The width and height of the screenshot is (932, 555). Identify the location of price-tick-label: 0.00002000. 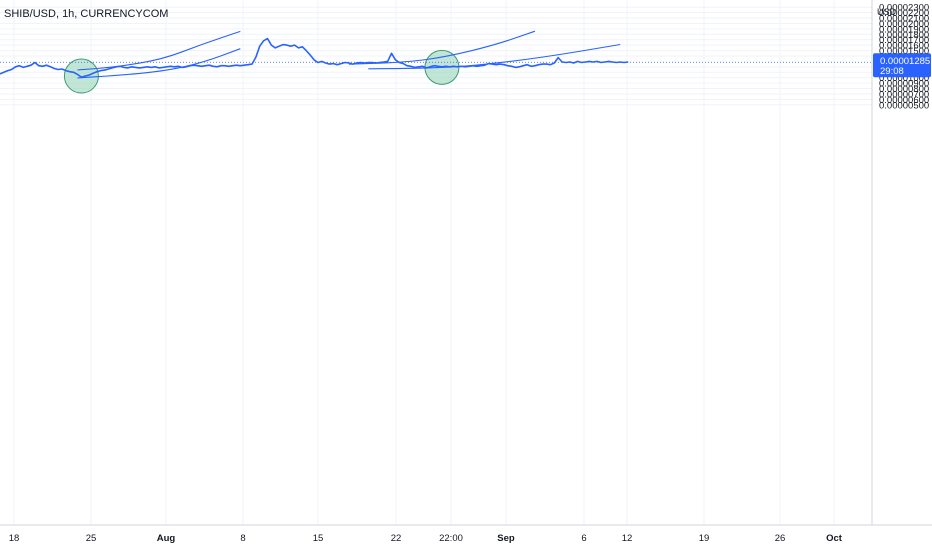
(904, 24).